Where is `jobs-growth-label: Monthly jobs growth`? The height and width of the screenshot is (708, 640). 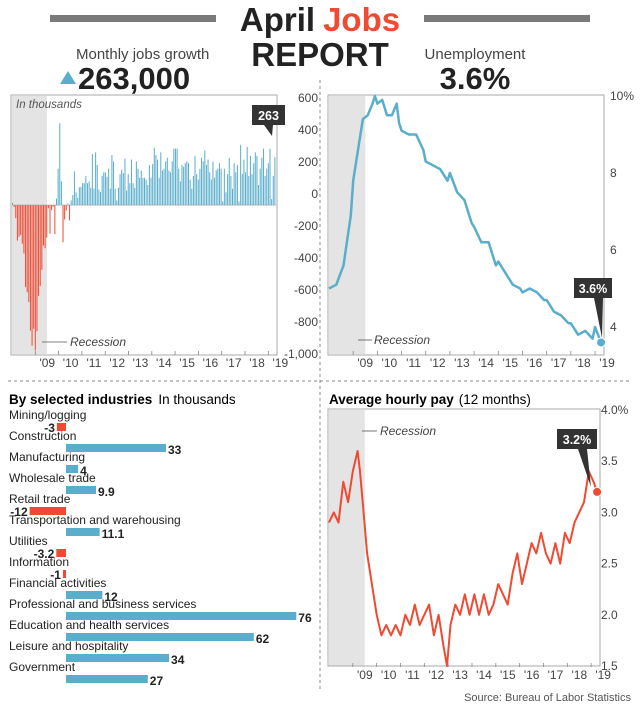
jobs-growth-label: Monthly jobs growth is located at coordinates (142, 54).